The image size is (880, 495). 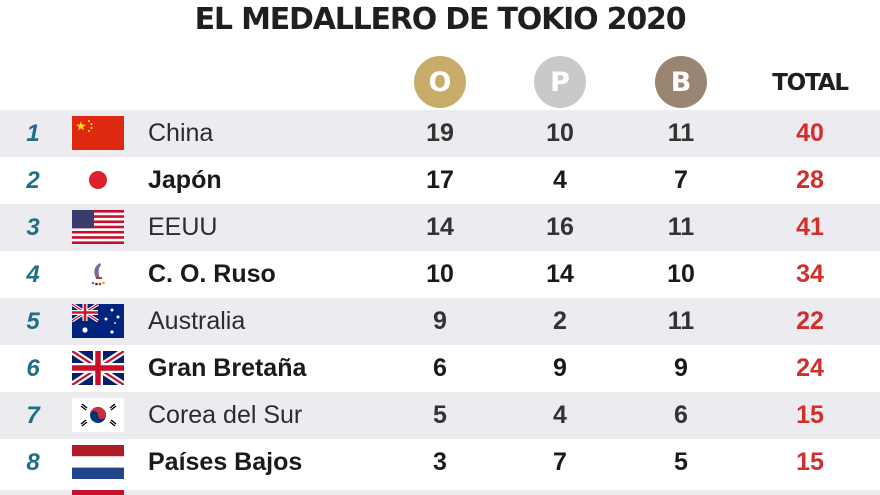 I want to click on table-row: 5 Australia 9 2 11 22, so click(x=440, y=321).